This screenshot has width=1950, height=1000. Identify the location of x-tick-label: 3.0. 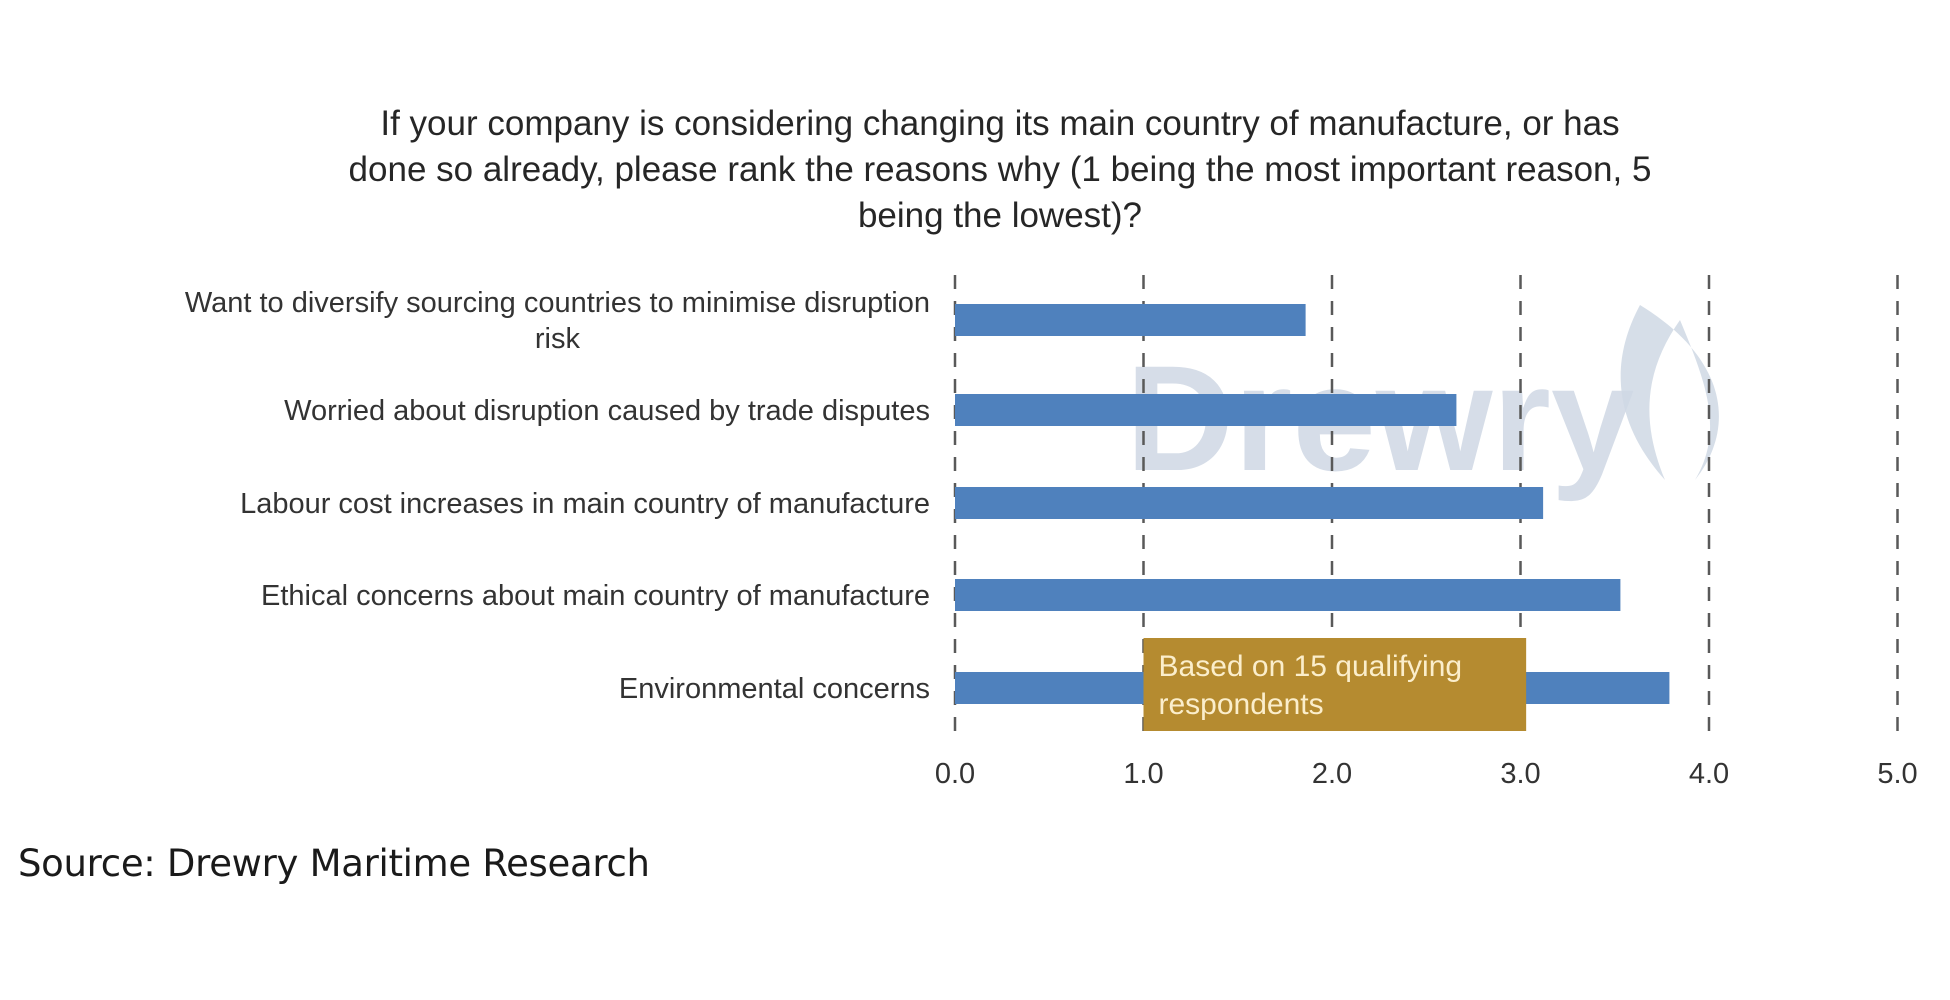
(1520, 774).